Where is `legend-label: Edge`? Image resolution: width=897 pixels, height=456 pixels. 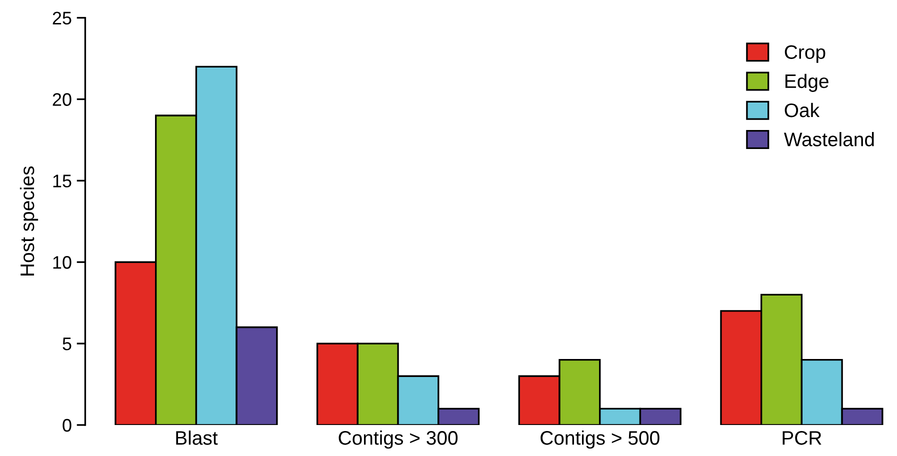
legend-label: Edge is located at coordinates (806, 83).